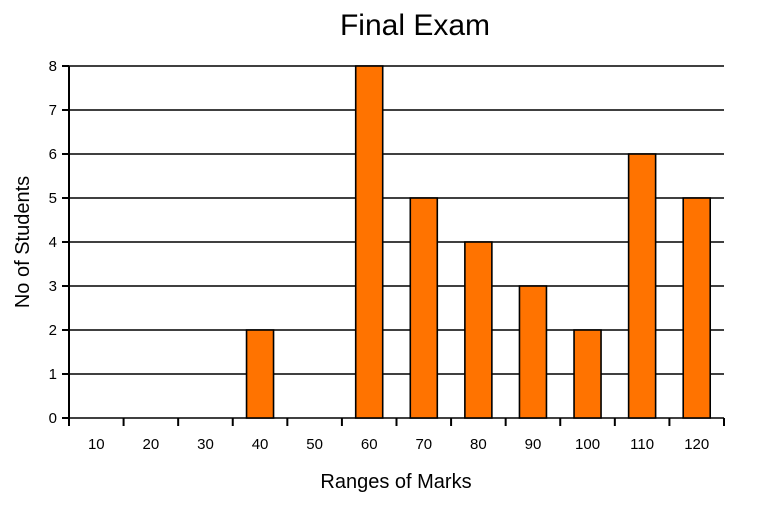 This screenshot has width=767, height=507. What do you see at coordinates (415, 25) in the screenshot?
I see `chart-title: Final Exam` at bounding box center [415, 25].